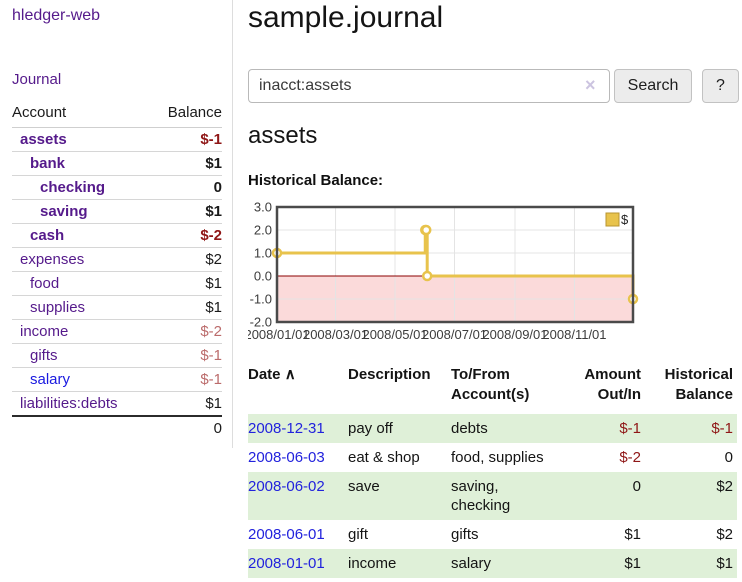 The height and width of the screenshot is (582, 742). Describe the element at coordinates (698, 384) in the screenshot. I see `balance-column-header-register: Historical Balance` at that location.